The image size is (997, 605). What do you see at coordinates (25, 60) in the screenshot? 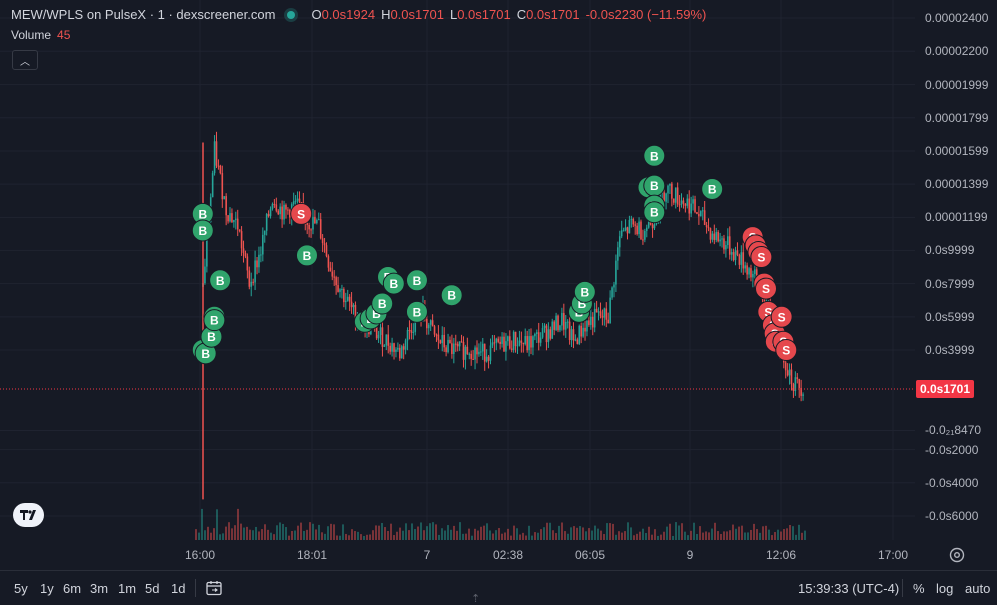
I see `collapse-legend-button: ︿` at bounding box center [25, 60].